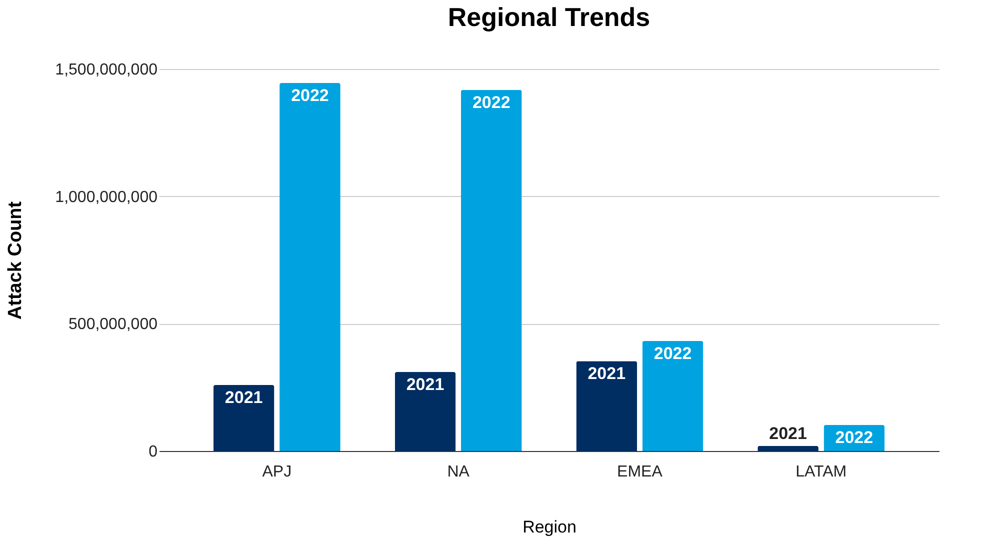 The height and width of the screenshot is (556, 993). Describe the element at coordinates (549, 17) in the screenshot. I see `chart-title: Regional Trends` at that location.